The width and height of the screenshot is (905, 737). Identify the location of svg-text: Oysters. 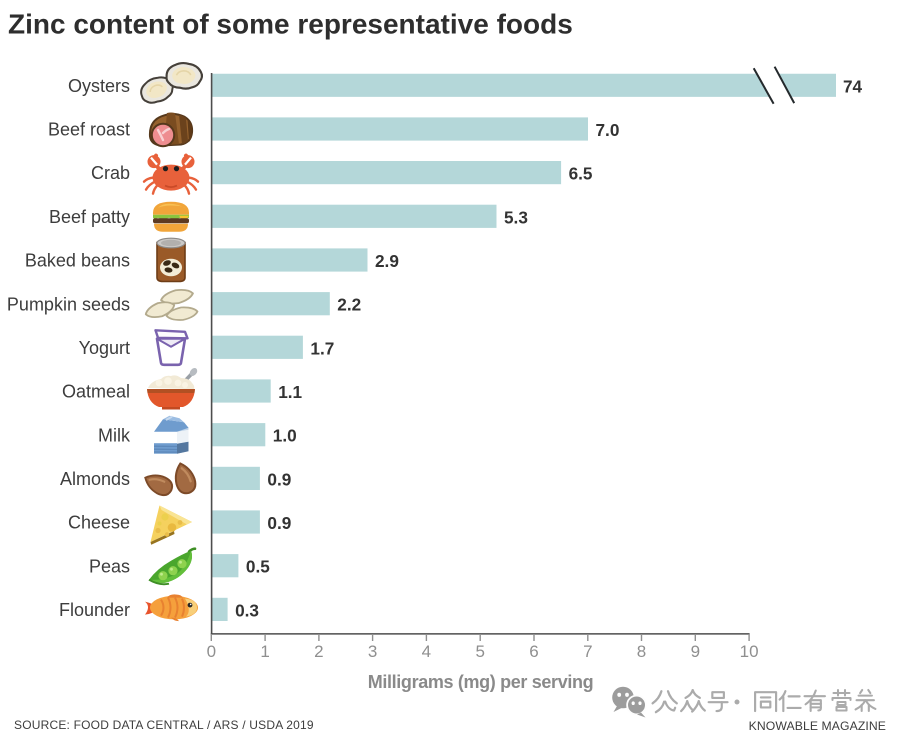
(99, 86).